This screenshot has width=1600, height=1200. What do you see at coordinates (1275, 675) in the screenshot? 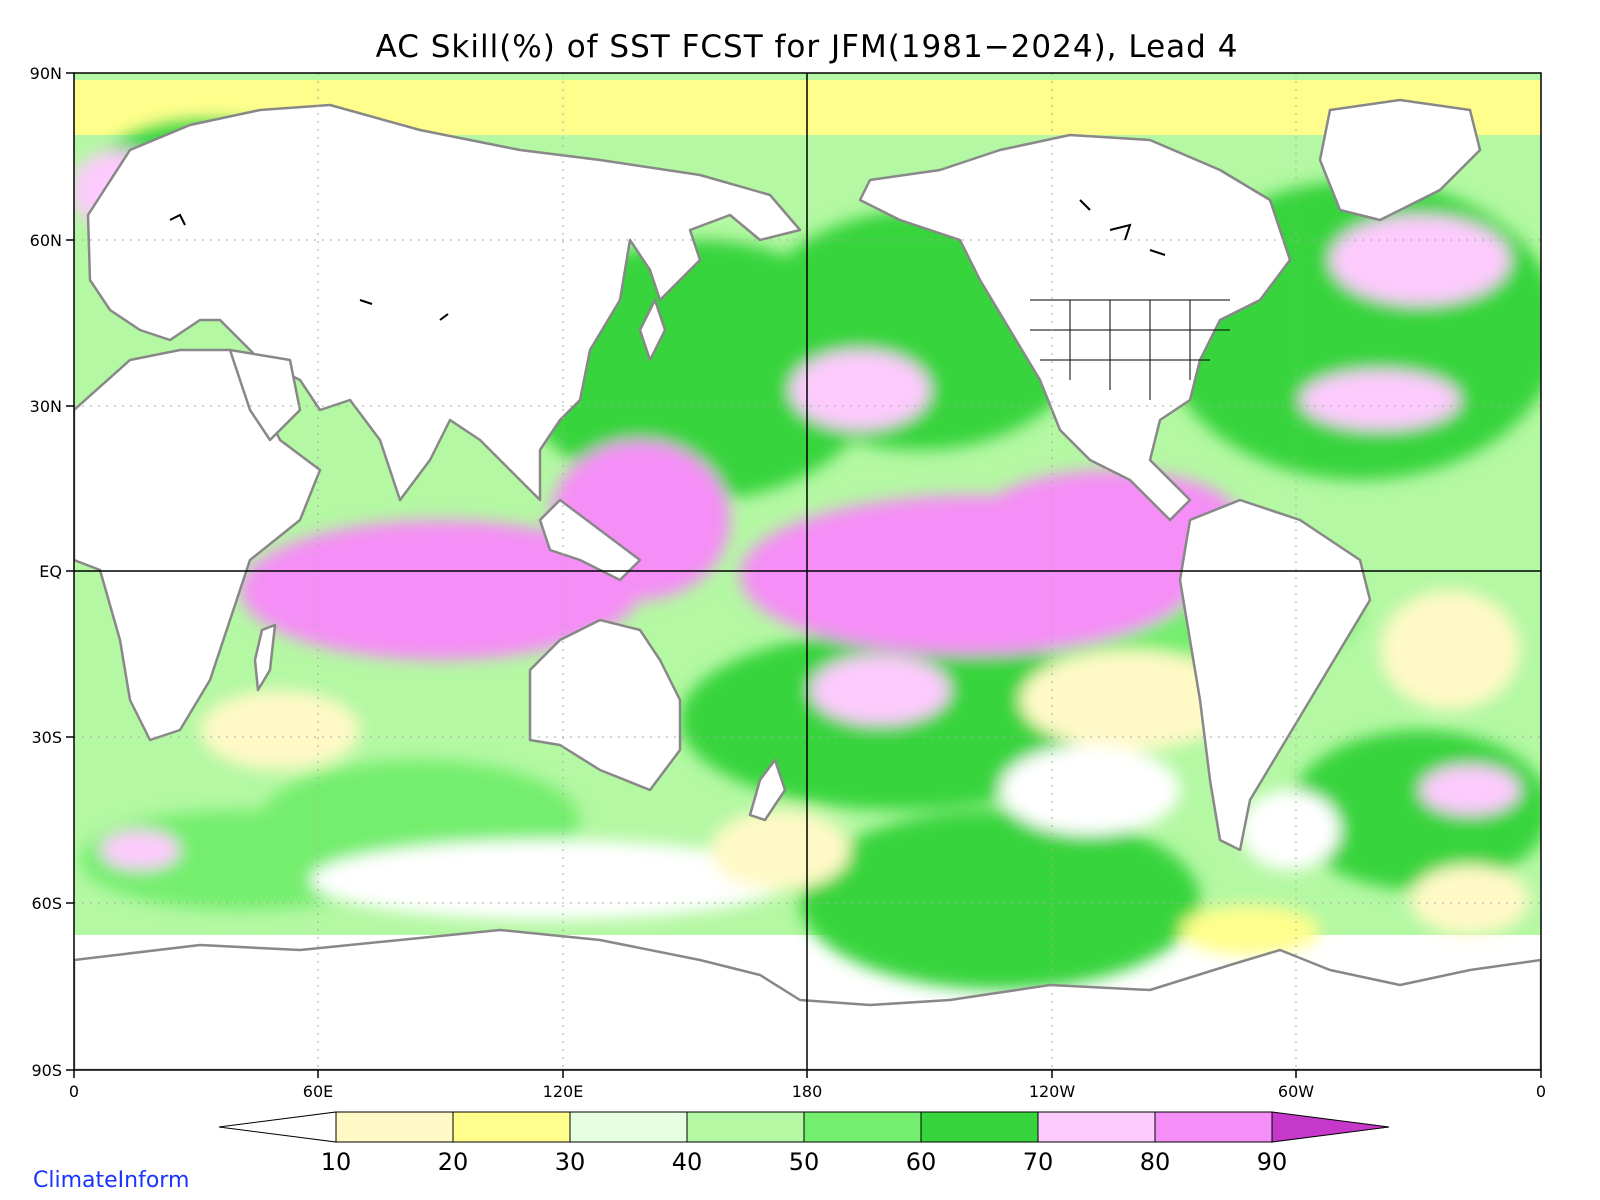
I see `south-america-landmass` at bounding box center [1275, 675].